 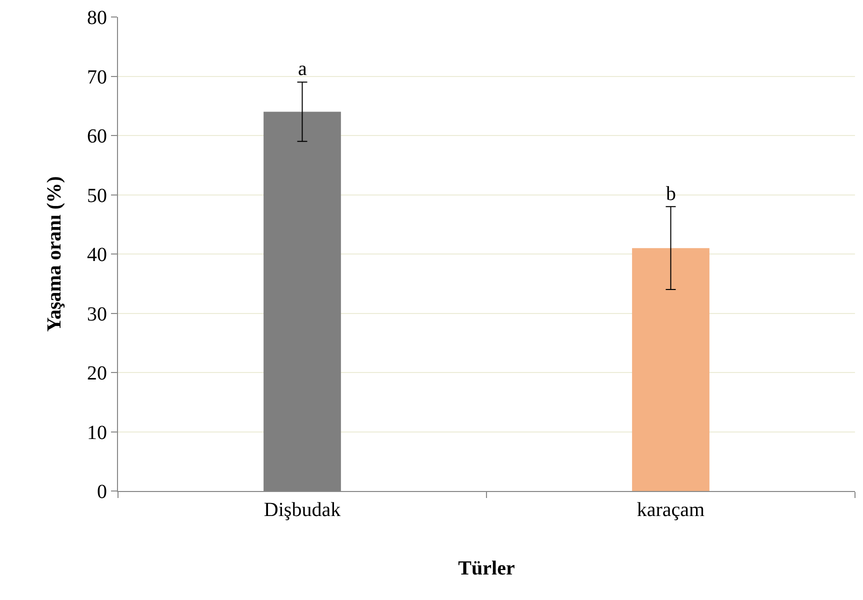 I want to click on x-tick-label: karaçam, so click(x=671, y=510).